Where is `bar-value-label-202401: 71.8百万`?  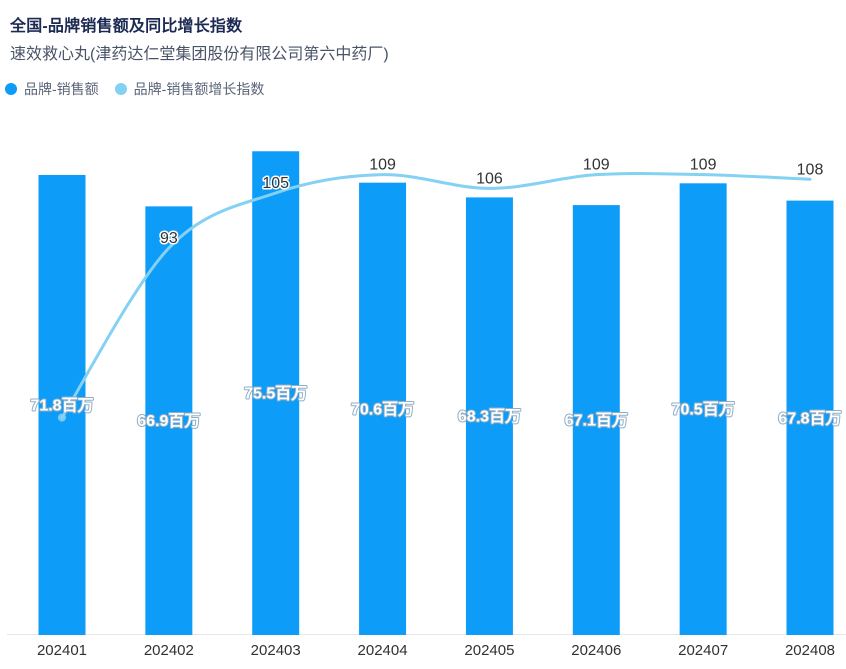
bar-value-label-202401: 71.8百万 is located at coordinates (61, 405).